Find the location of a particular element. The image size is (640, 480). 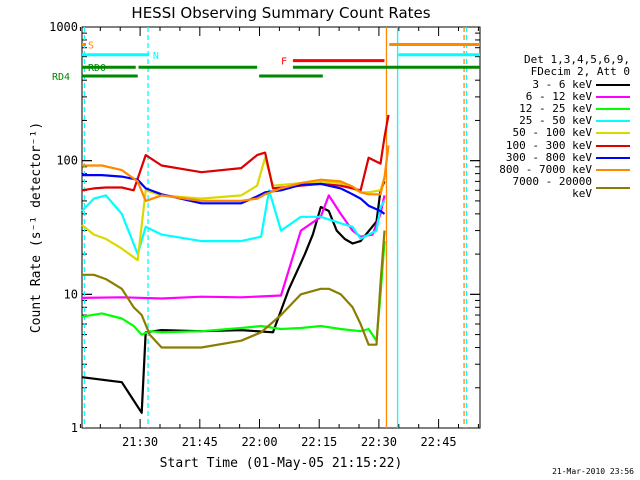

legend-item: 50 - 100 keV is located at coordinates (559, 133).